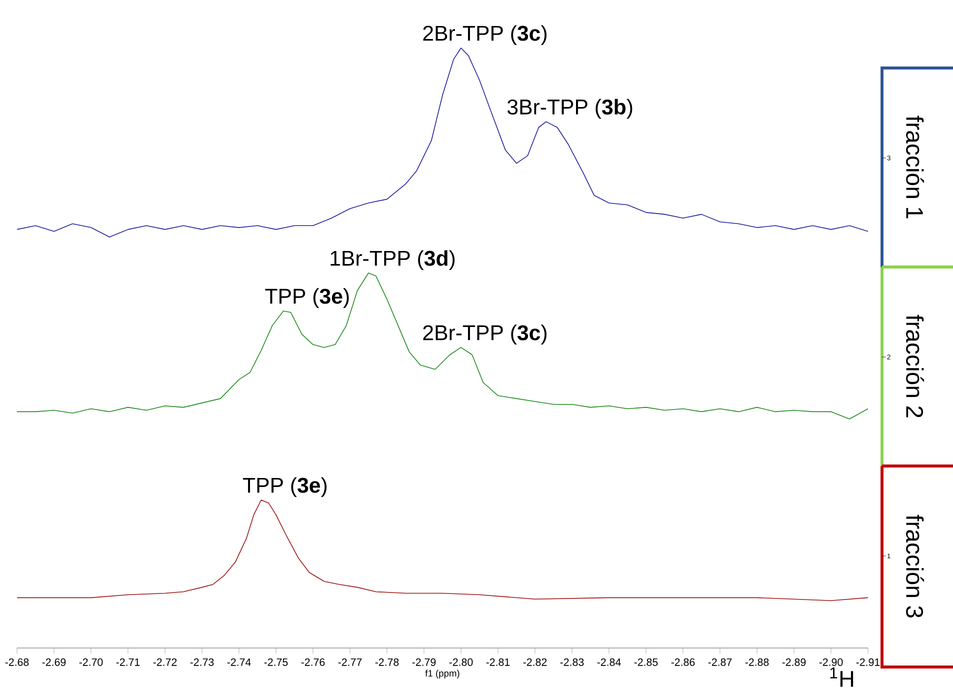 This screenshot has height=690, width=953. Describe the element at coordinates (683, 662) in the screenshot. I see `x-tick-label: -2.86` at that location.